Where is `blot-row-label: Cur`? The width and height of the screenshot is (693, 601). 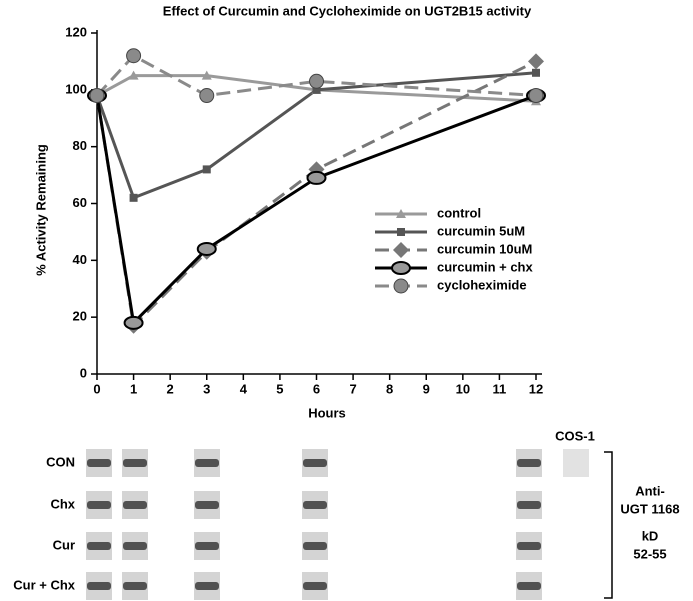
blot-row-label: Cur is located at coordinates (64, 544).